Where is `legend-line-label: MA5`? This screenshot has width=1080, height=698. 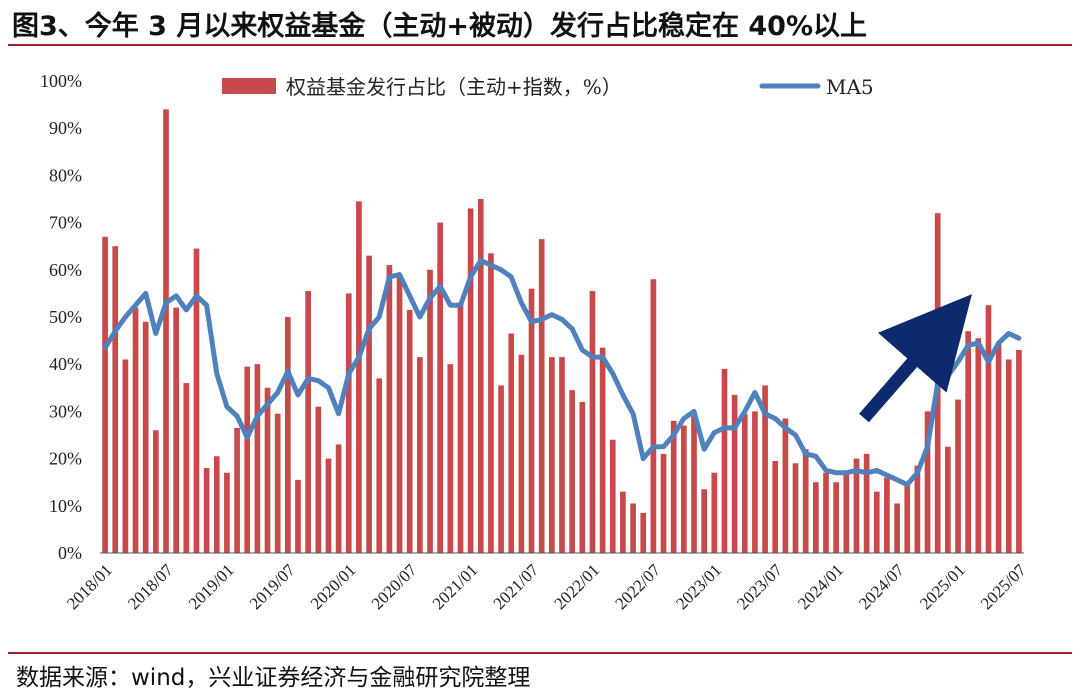
legend-line-label: MA5 is located at coordinates (850, 87).